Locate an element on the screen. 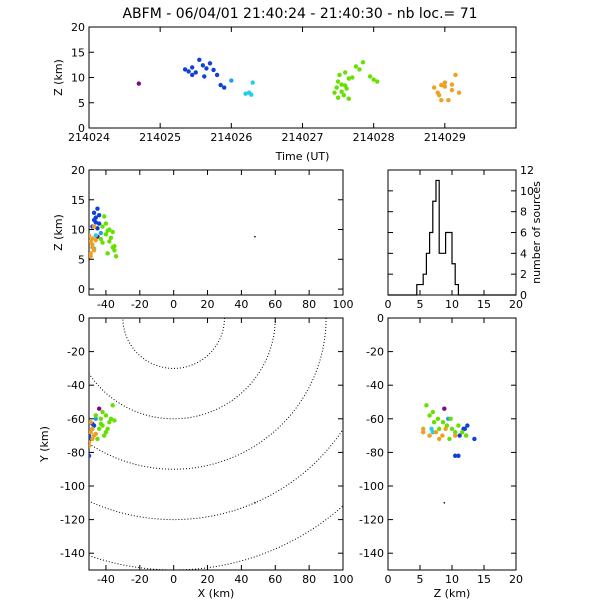  x-tick-label: 60 is located at coordinates (275, 304).